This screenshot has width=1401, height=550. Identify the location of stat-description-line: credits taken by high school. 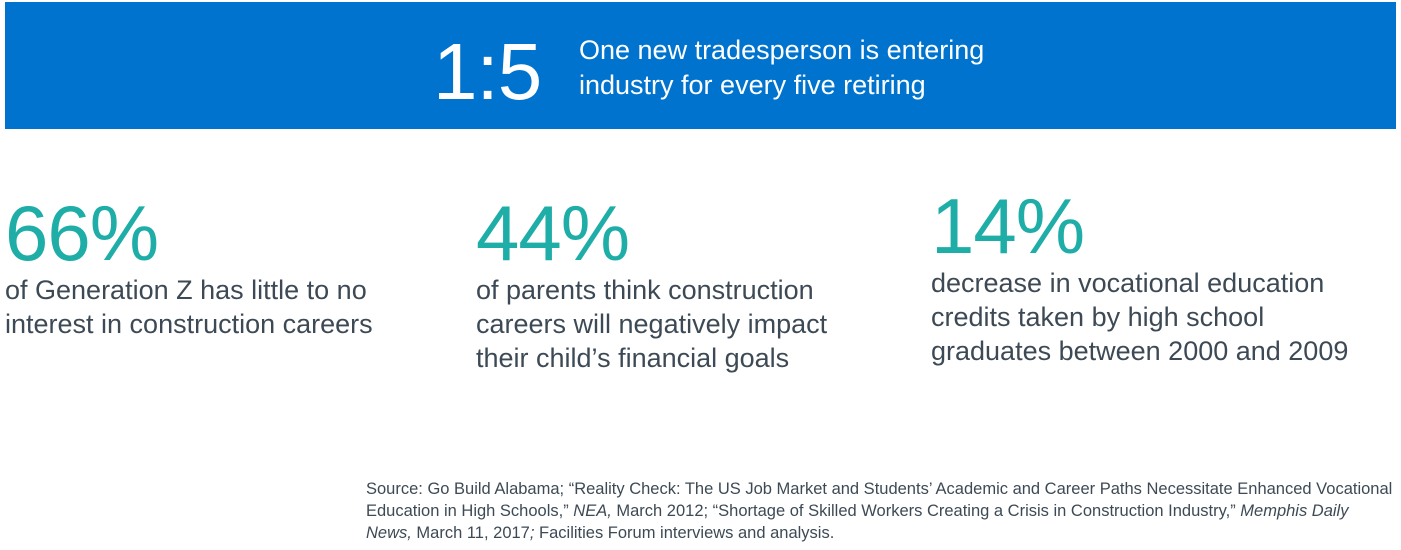
(1098, 317).